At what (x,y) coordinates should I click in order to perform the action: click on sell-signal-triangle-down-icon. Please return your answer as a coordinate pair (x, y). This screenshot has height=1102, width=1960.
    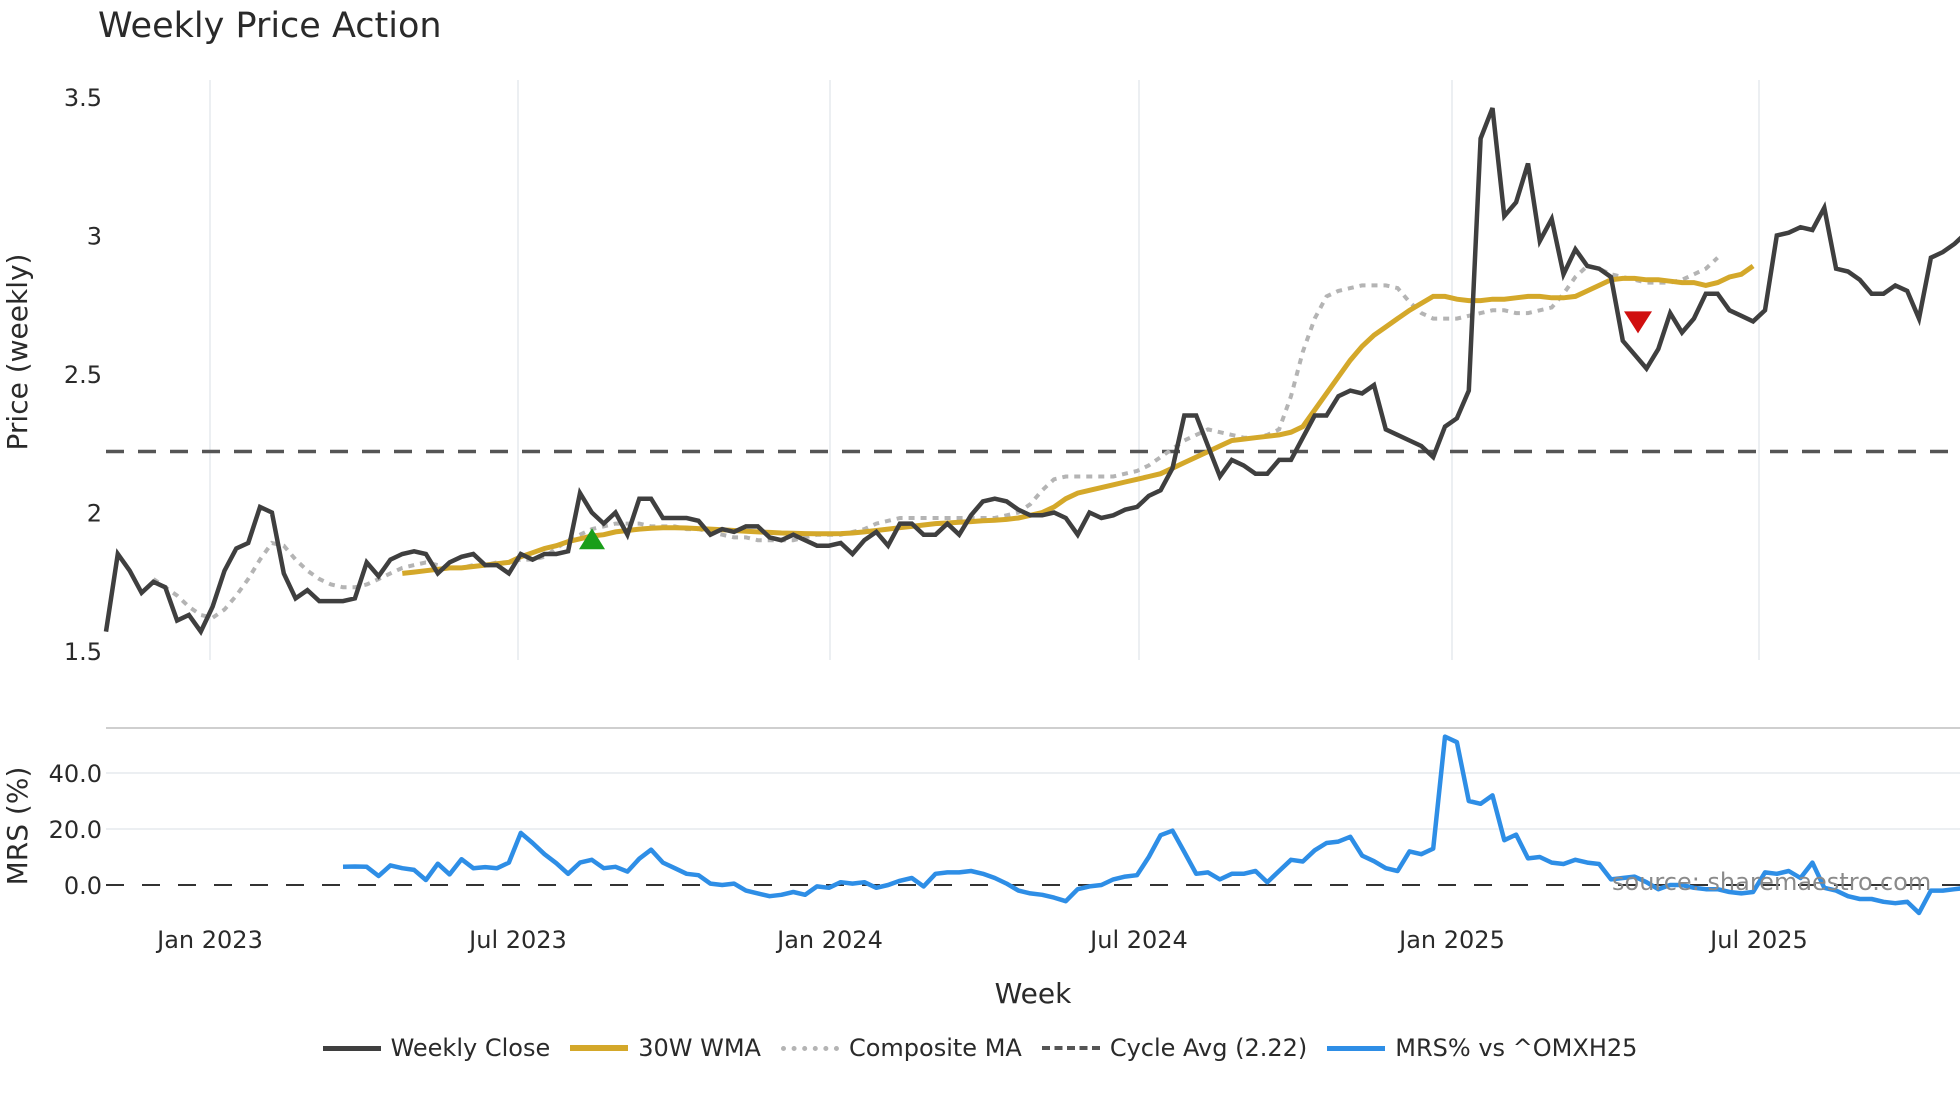
    Looking at the image, I should click on (1638, 322).